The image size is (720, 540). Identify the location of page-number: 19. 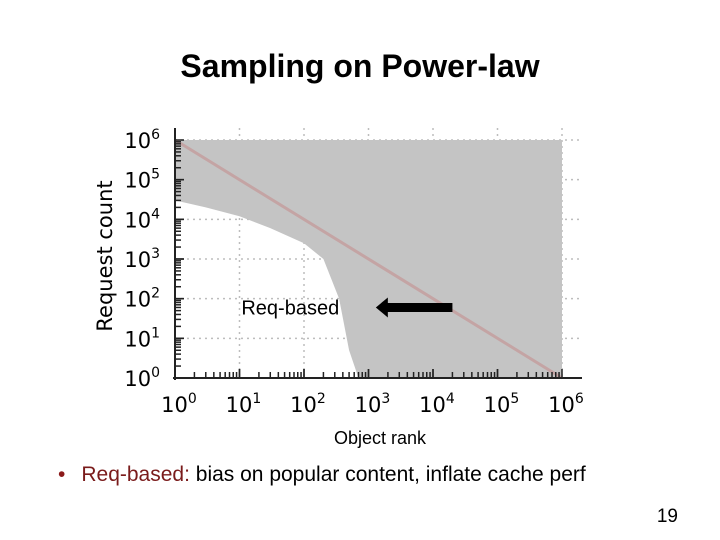
(667, 516).